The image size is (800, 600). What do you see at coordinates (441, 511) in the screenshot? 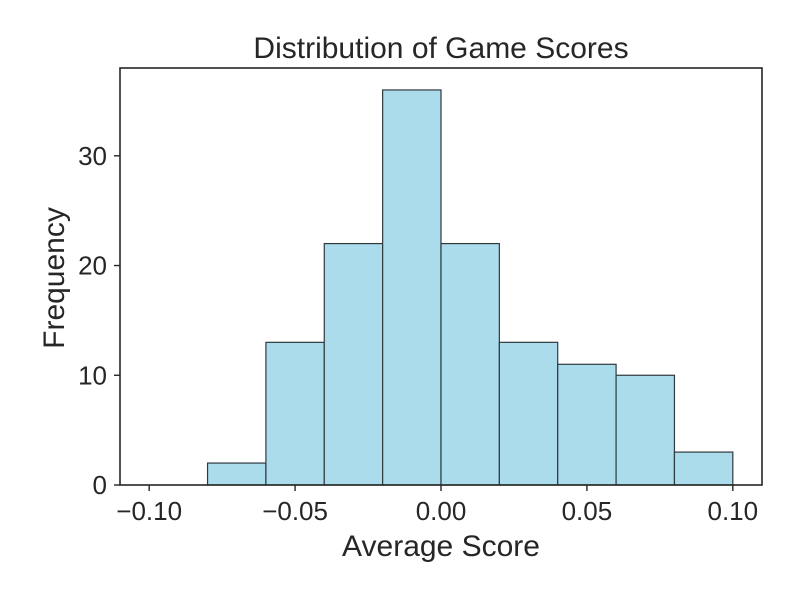
I see `x-tick-label-2: 0.00` at bounding box center [441, 511].